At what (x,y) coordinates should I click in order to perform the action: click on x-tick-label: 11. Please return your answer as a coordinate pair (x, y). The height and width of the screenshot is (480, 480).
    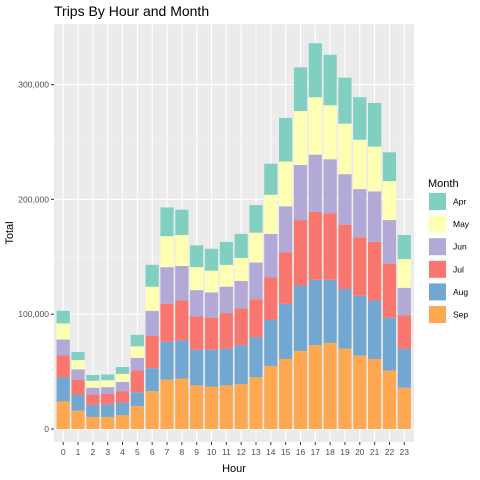
    Looking at the image, I should click on (226, 452).